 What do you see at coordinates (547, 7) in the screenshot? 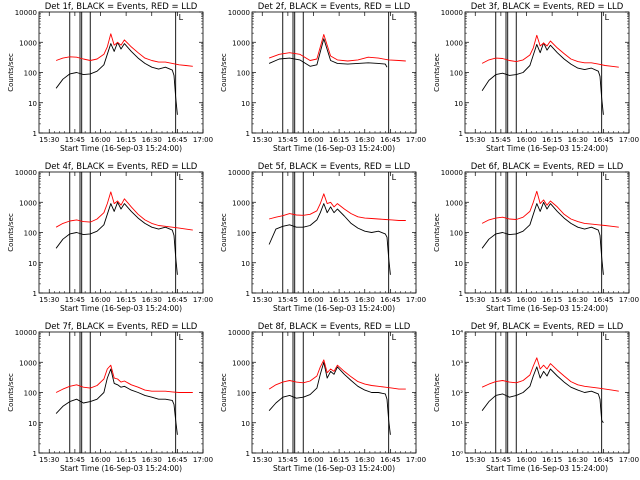
I see `panel-title: Det 3f, BLACK = Events, RED = LLD` at bounding box center [547, 7].